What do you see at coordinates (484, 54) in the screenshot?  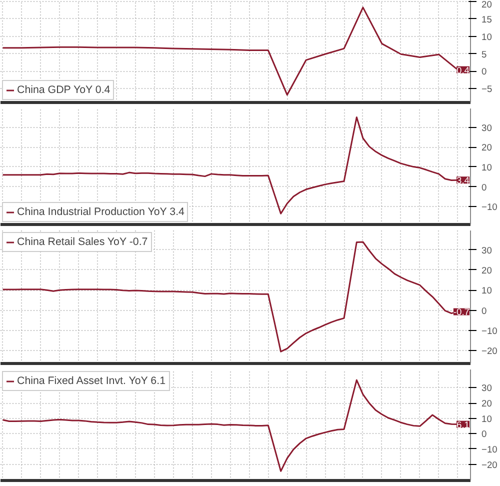 I see `y-tick-label: 5` at bounding box center [484, 54].